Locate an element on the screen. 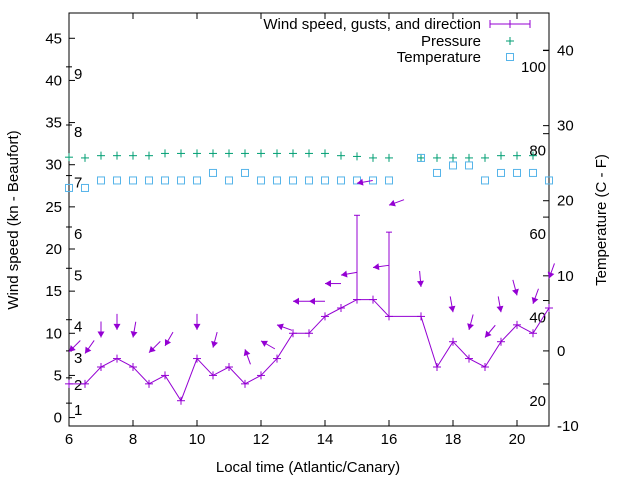 This screenshot has height=480, width=640. fahrenheit-label: 40 is located at coordinates (537, 318).